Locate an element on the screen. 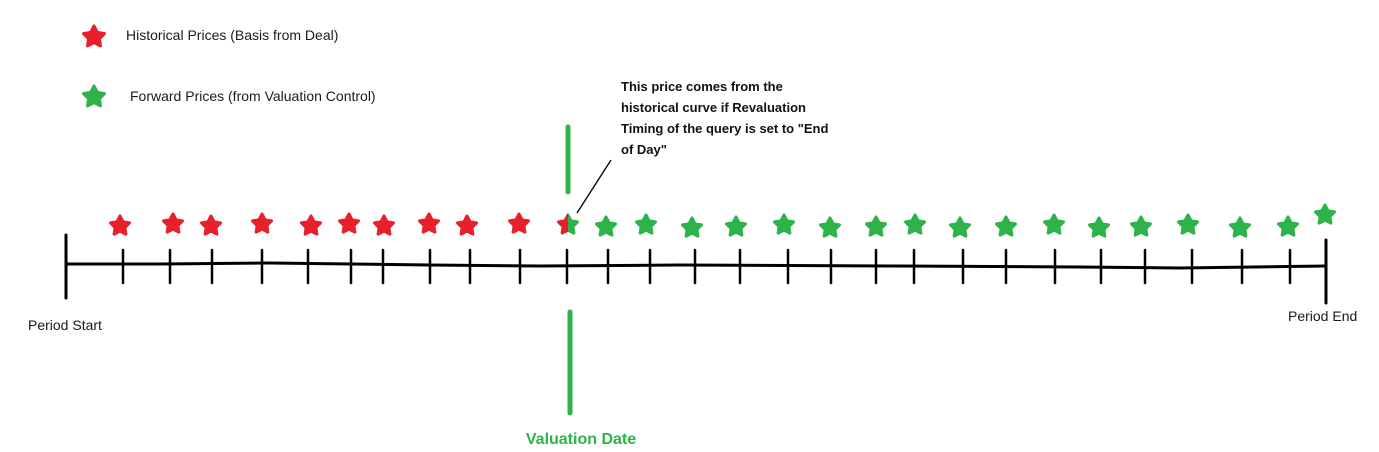  timeline-axis is located at coordinates (696, 269).